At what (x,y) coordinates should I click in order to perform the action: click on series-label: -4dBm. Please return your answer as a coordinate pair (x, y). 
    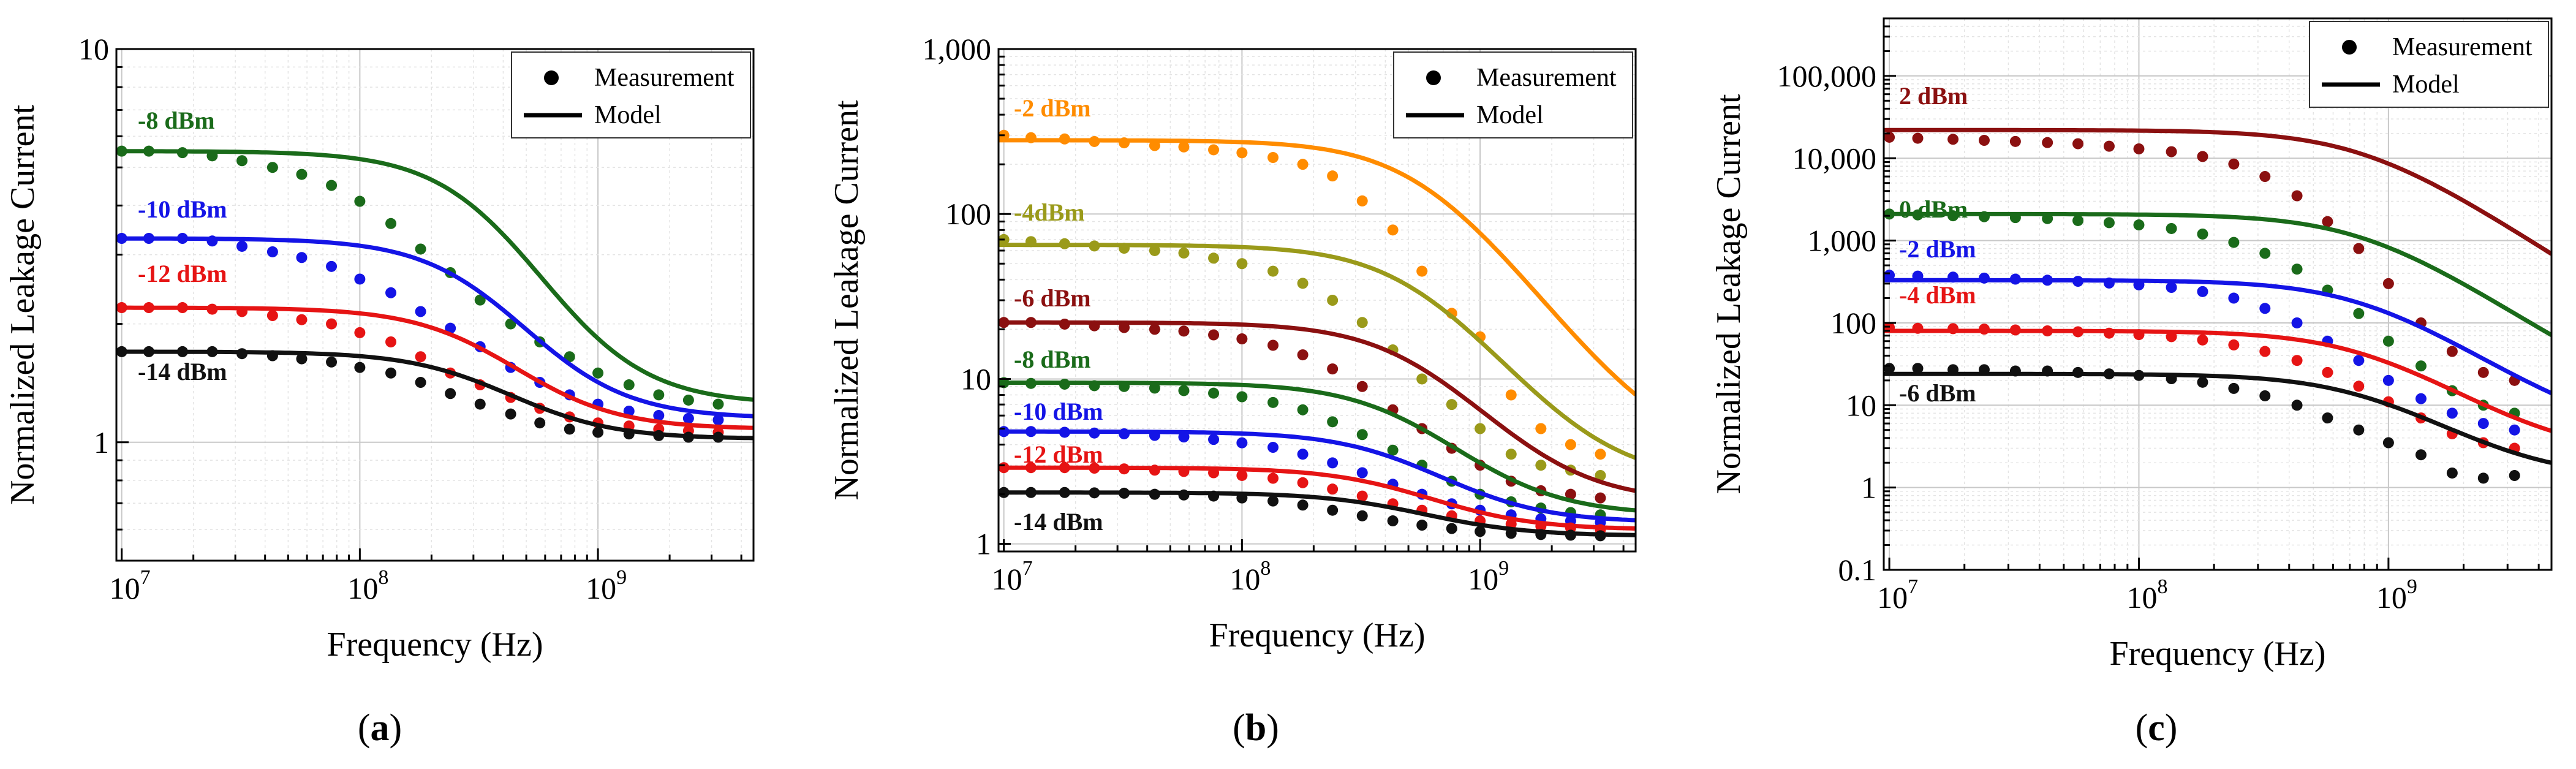
    Looking at the image, I should click on (1049, 212).